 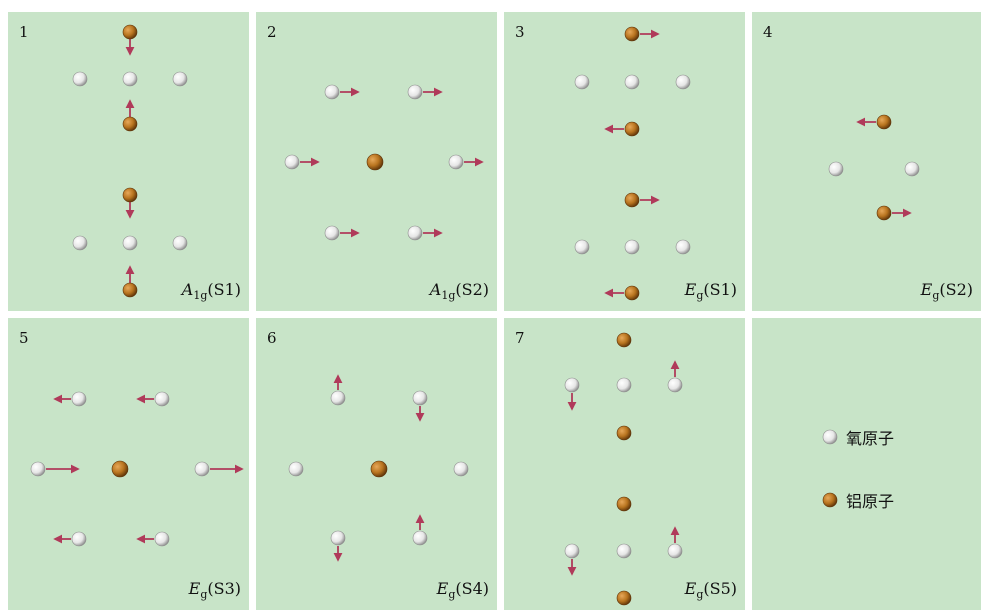 I want to click on mode-label: A1g(S2), so click(x=459, y=291).